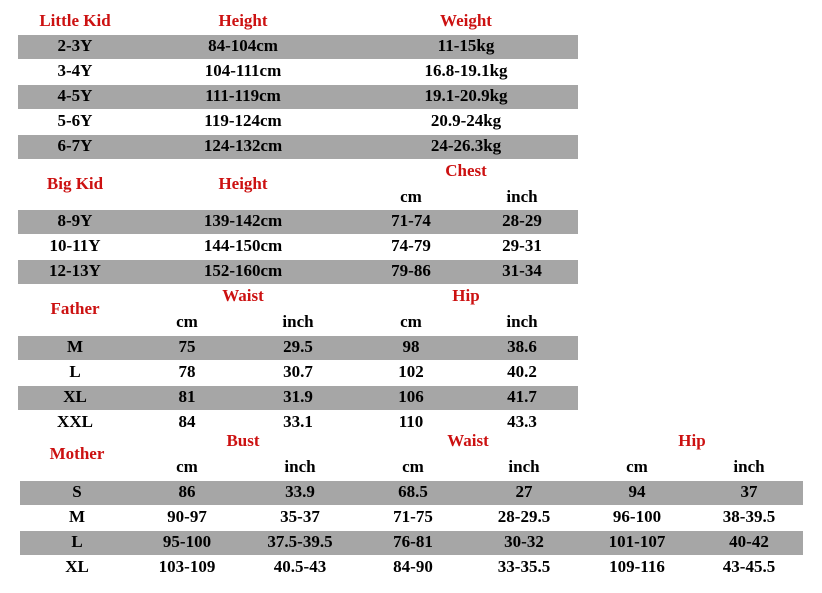  I want to click on cell: 27, so click(525, 491).